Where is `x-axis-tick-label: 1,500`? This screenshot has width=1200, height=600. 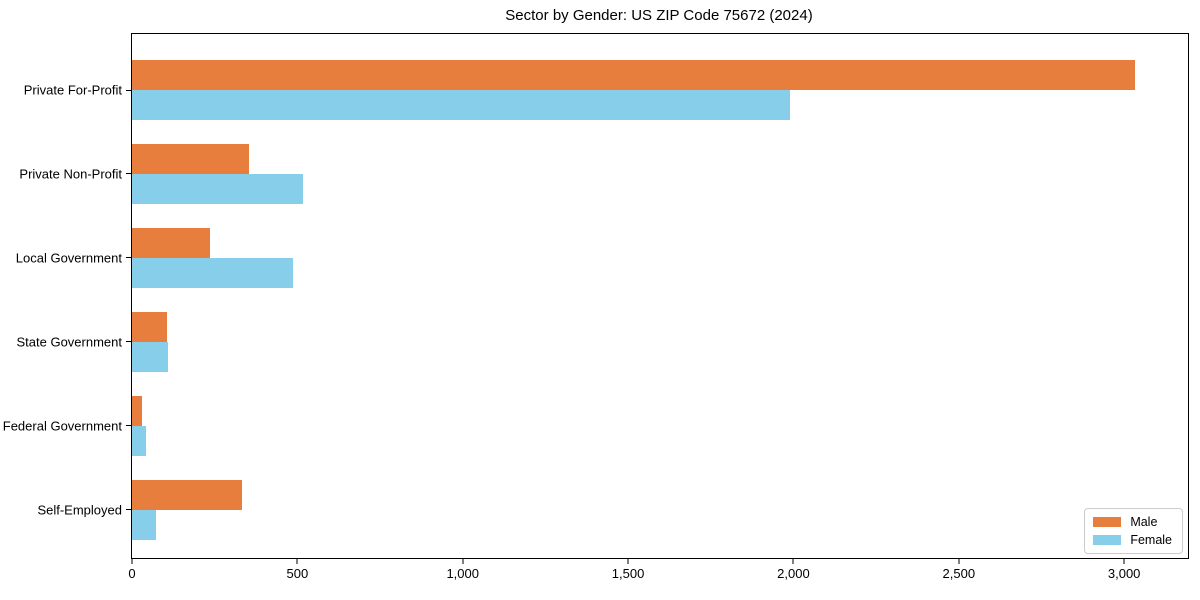 x-axis-tick-label: 1,500 is located at coordinates (628, 573).